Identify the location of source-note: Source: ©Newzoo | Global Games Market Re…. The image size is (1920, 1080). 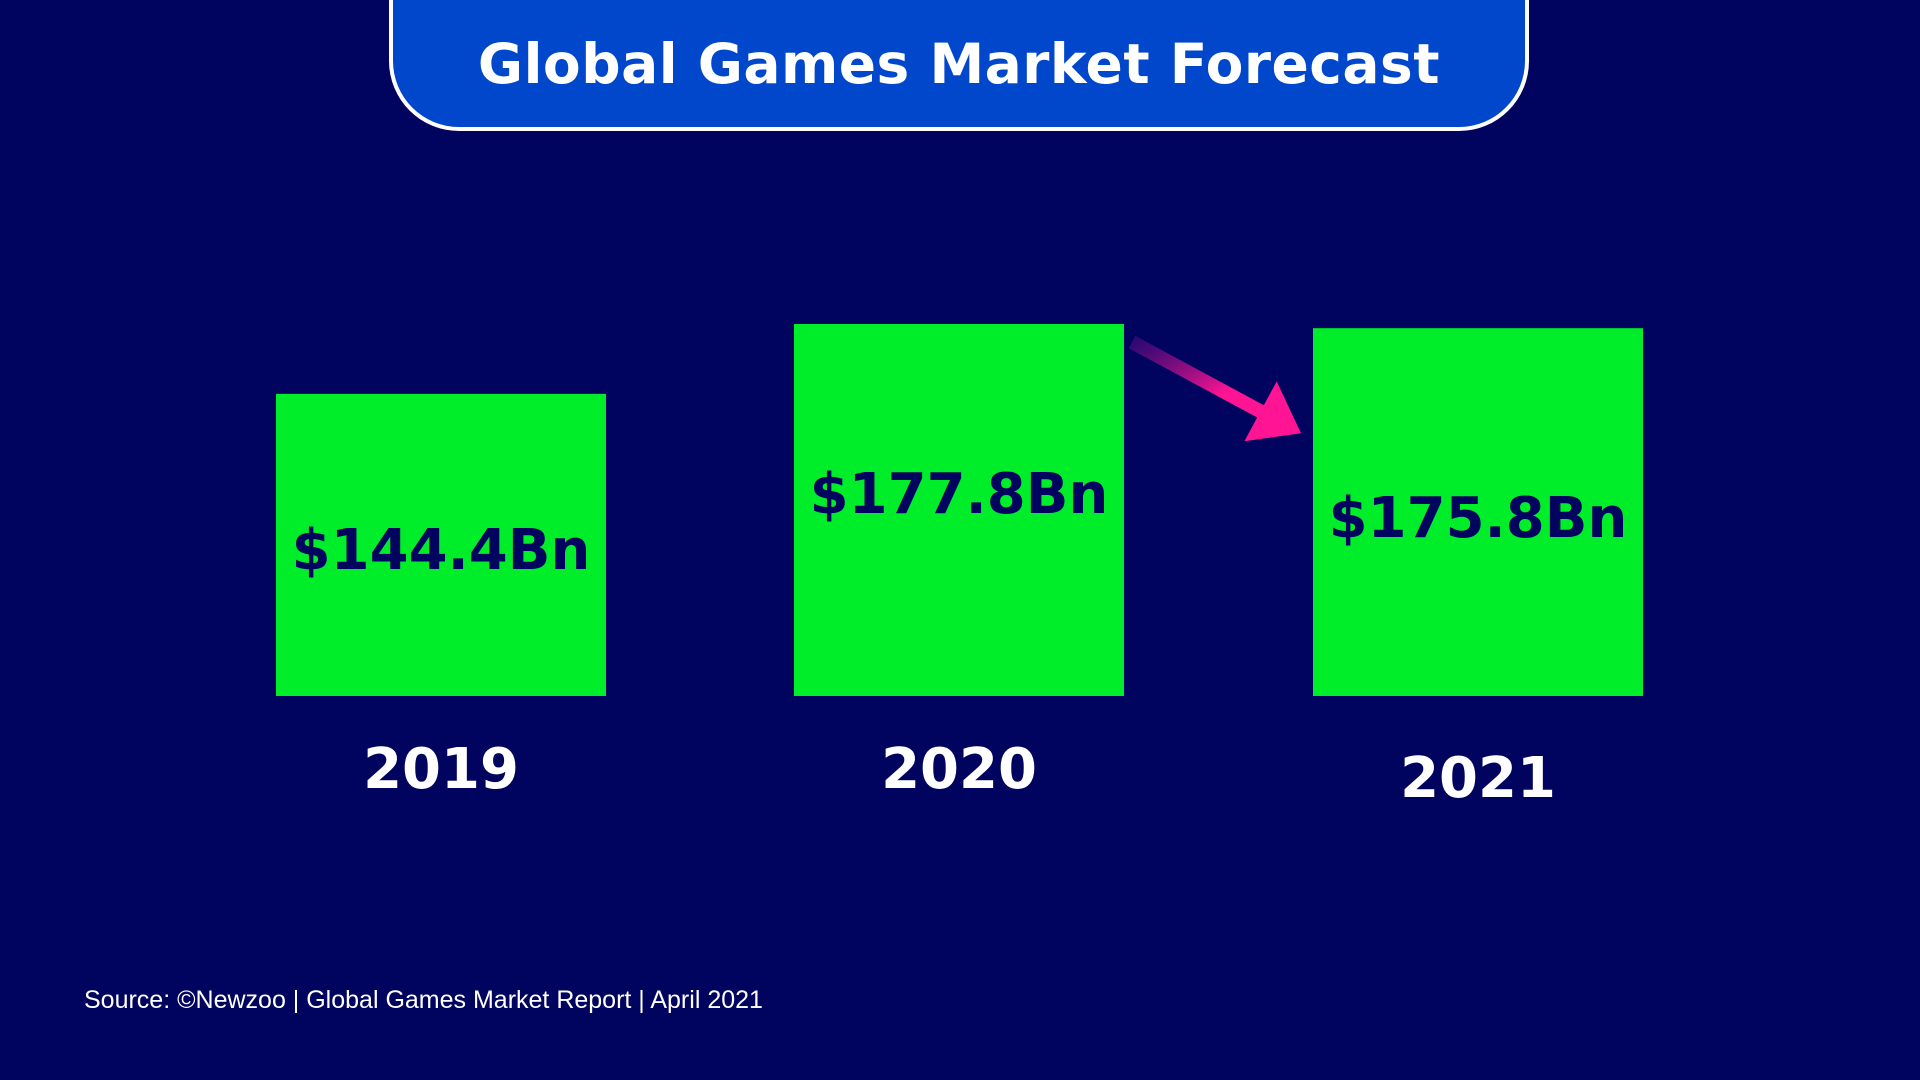
(423, 1000).